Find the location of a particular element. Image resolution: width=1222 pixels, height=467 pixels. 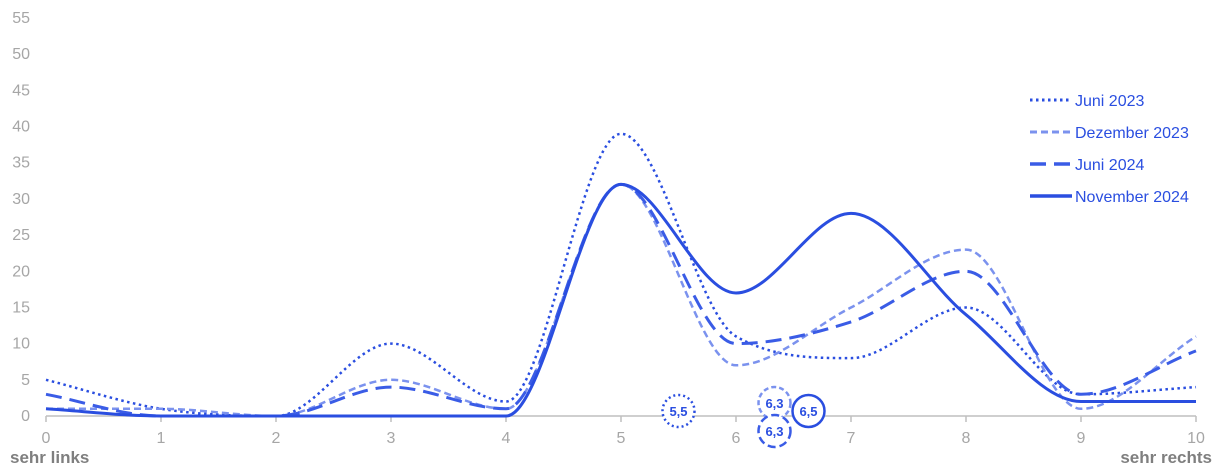

y-tick-label: 0 is located at coordinates (25, 416).